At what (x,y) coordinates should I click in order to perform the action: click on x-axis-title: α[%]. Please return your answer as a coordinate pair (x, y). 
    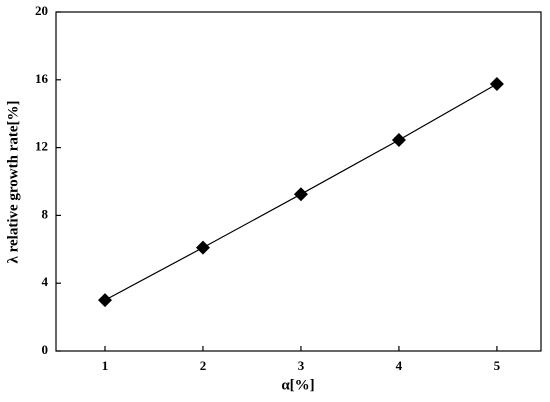
    Looking at the image, I should click on (297, 385).